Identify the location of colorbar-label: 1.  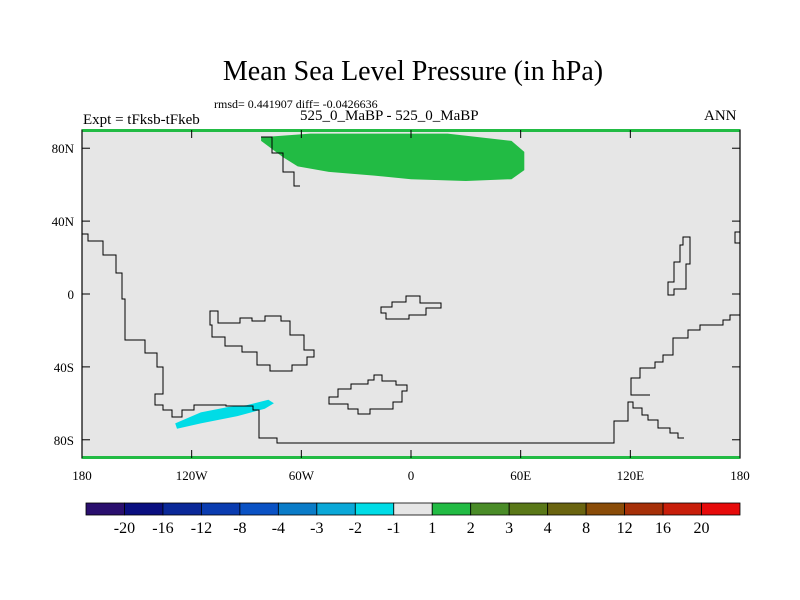
(432, 528).